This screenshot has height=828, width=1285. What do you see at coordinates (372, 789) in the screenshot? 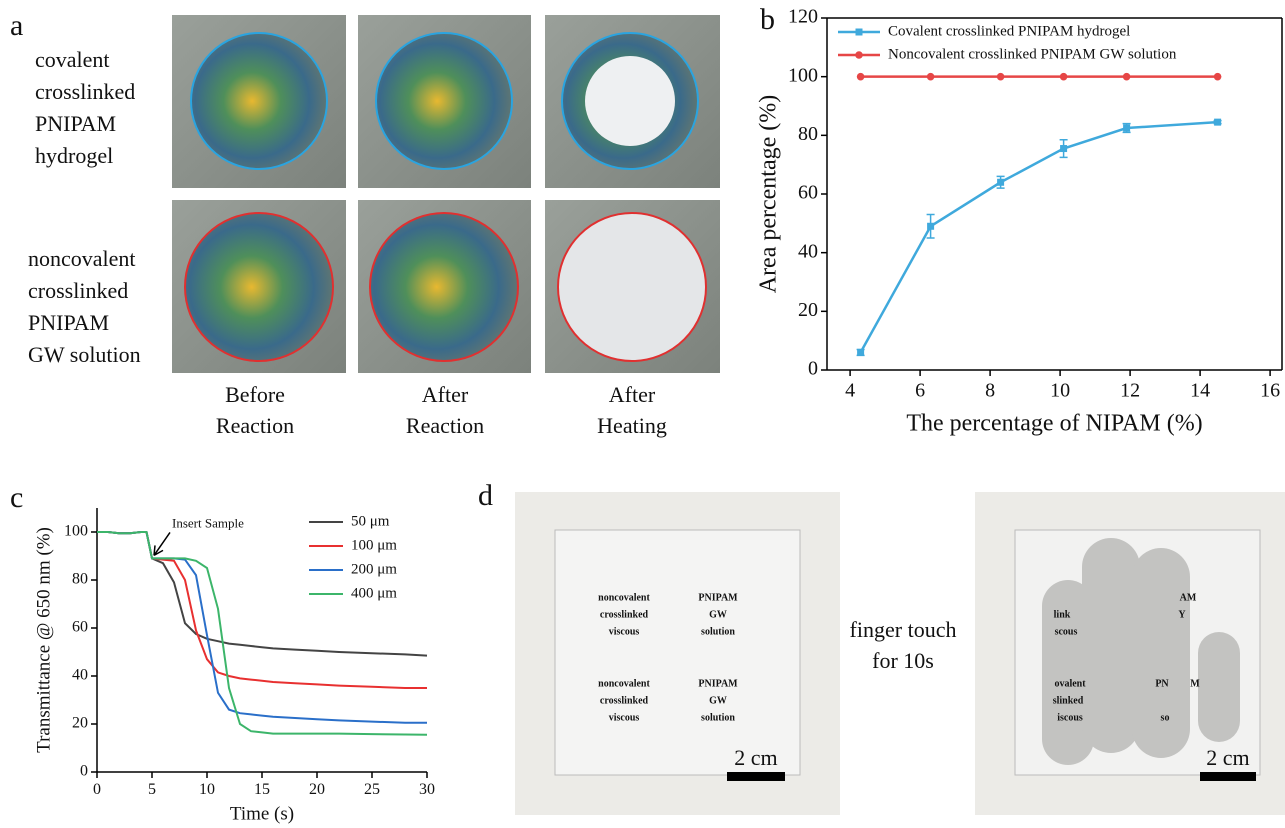
I see `x-tick-label: 25` at bounding box center [372, 789].